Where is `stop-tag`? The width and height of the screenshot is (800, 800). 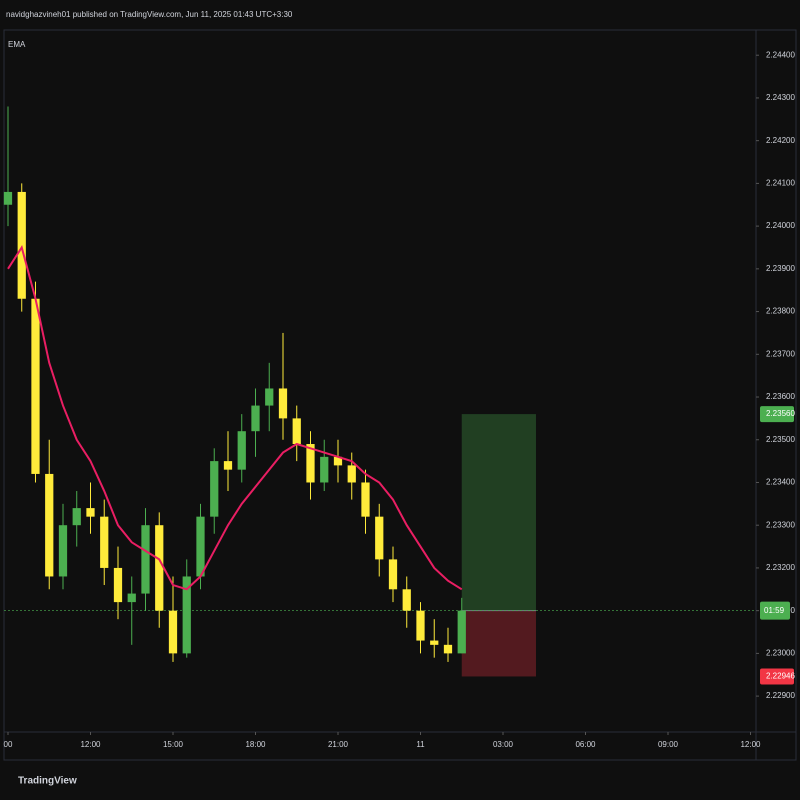 stop-tag is located at coordinates (777, 676).